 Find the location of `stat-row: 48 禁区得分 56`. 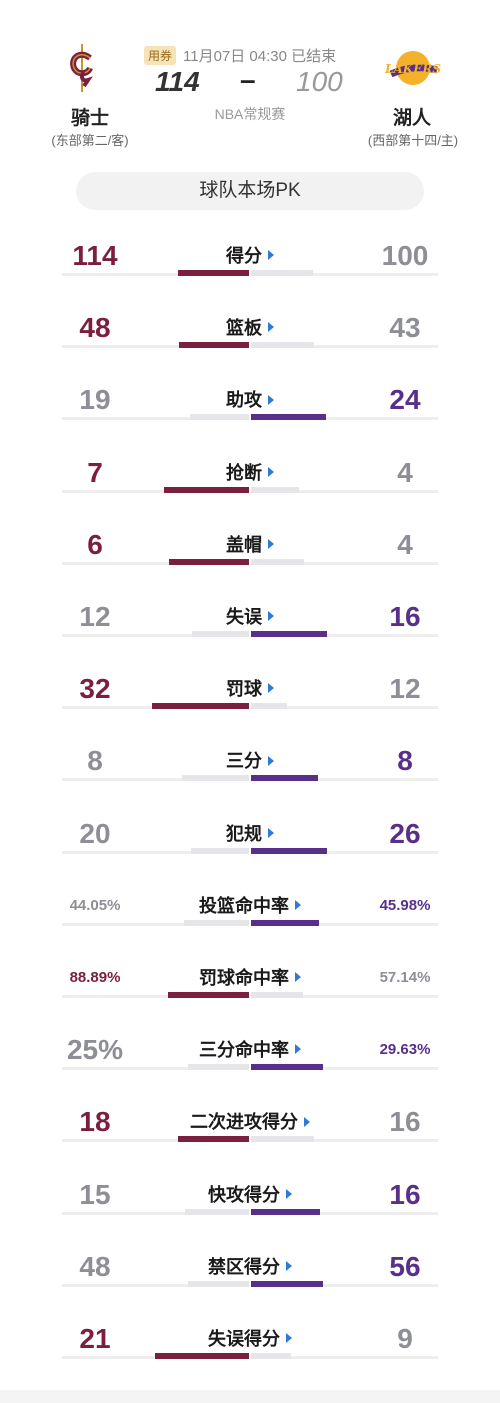

stat-row: 48 禁区得分 56 is located at coordinates (250, 1279).